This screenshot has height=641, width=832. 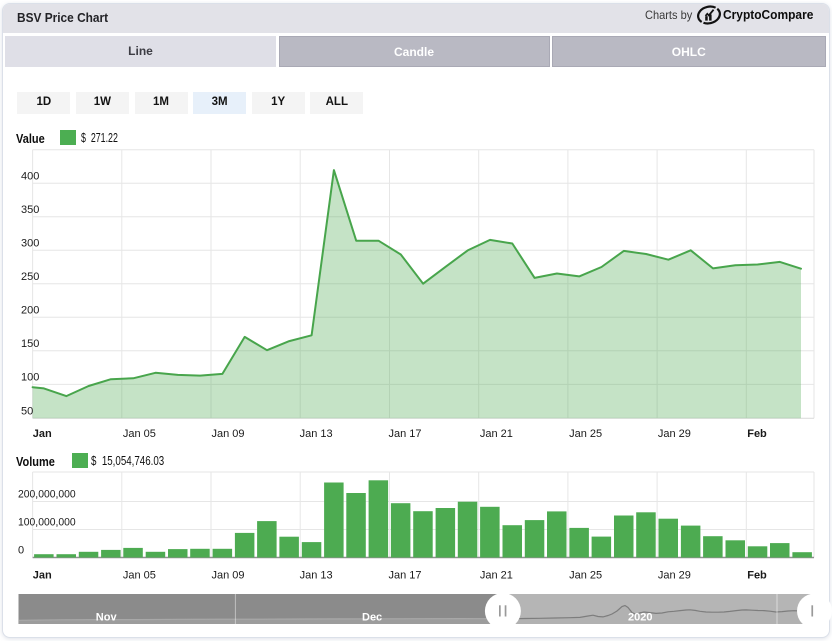 What do you see at coordinates (30, 277) in the screenshot?
I see `svg-text: 250` at bounding box center [30, 277].